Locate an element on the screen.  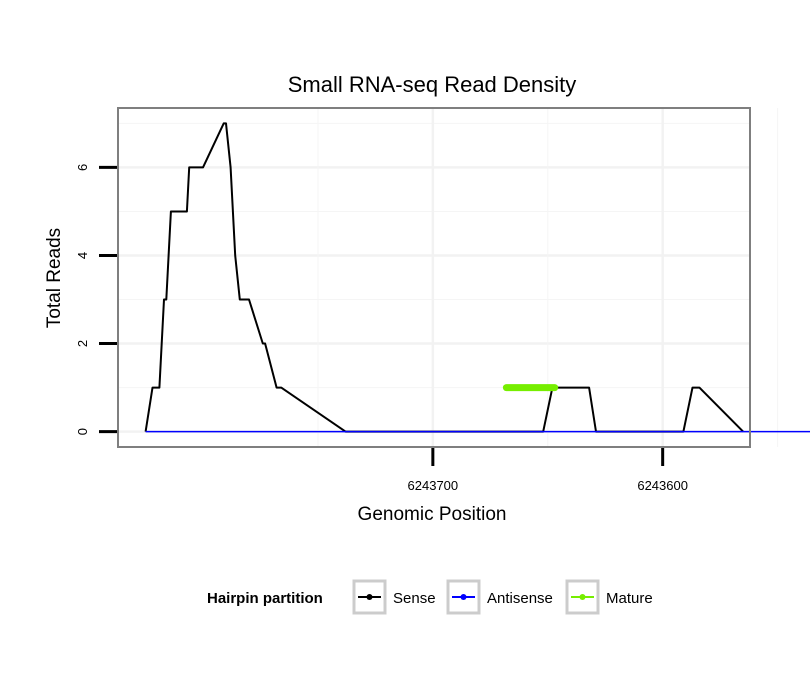
y-tick-label: 4 is located at coordinates (82, 255).